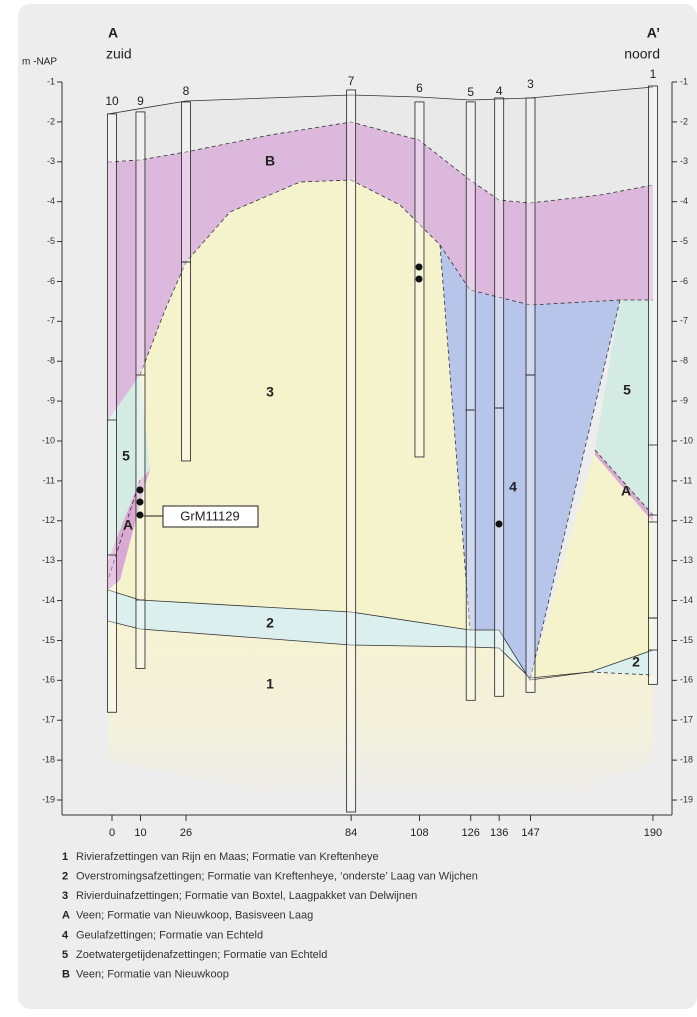 The height and width of the screenshot is (1017, 697). What do you see at coordinates (471, 833) in the screenshot?
I see `distance-label: 126` at bounding box center [471, 833].